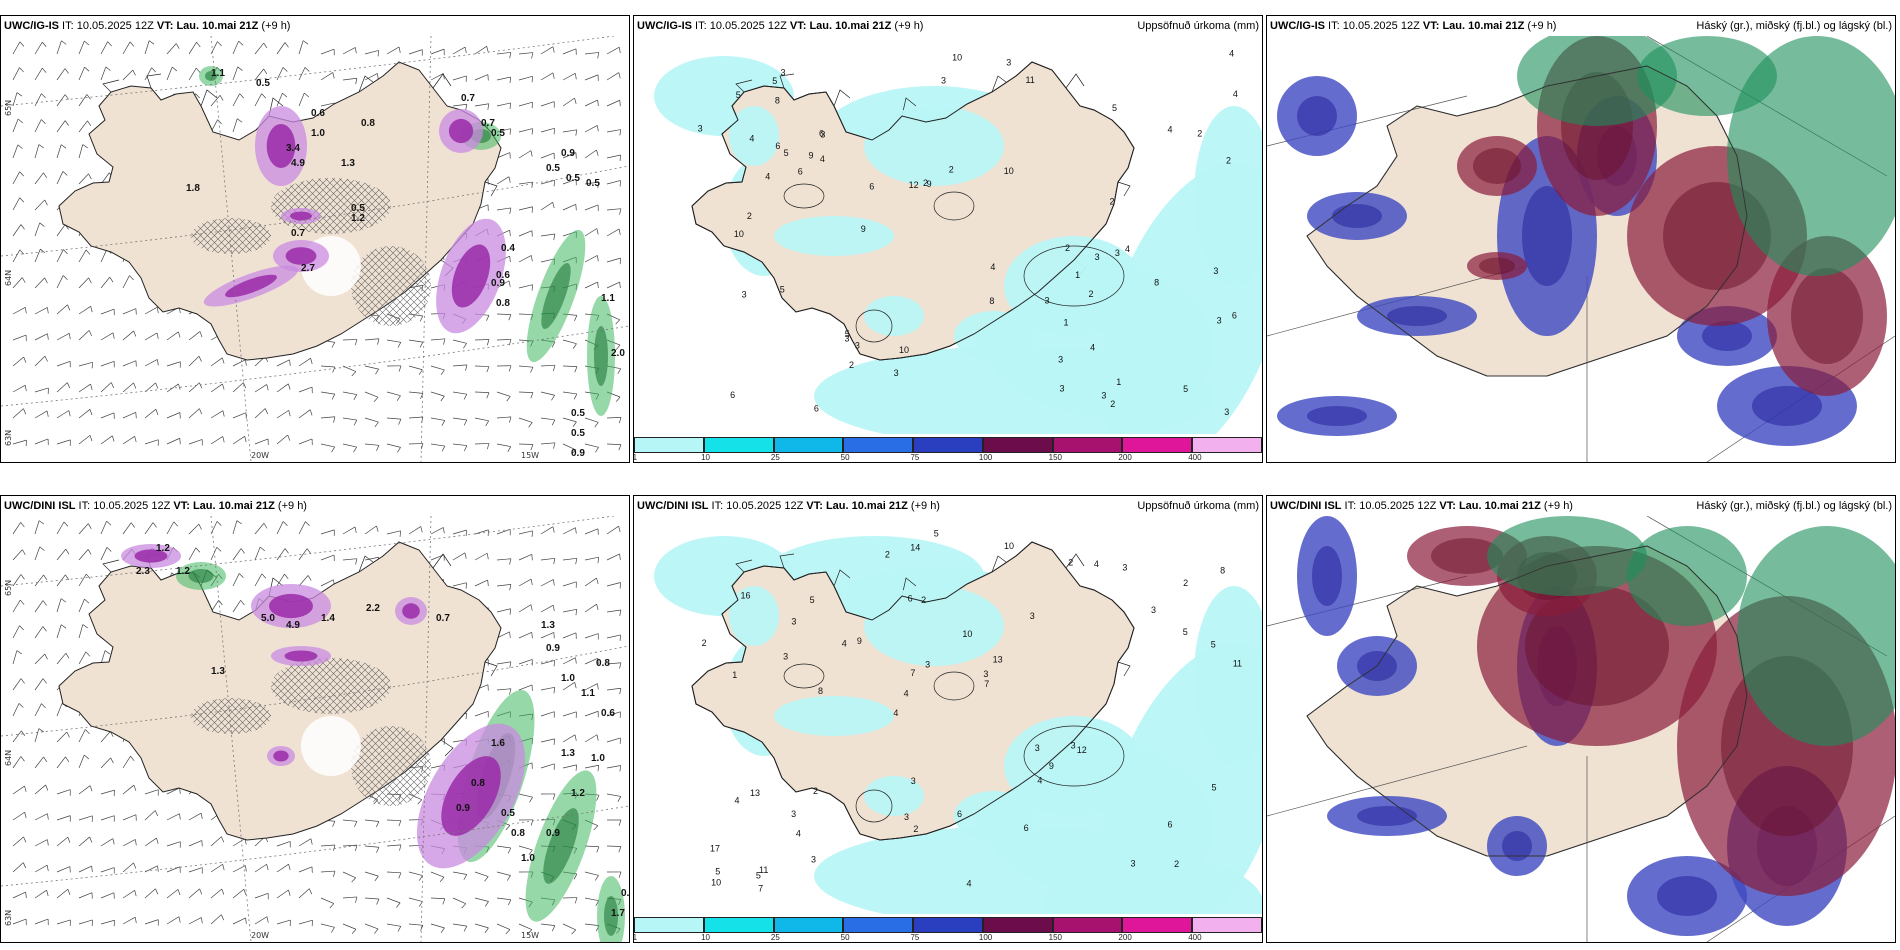 This screenshot has height=950, width=1900. What do you see at coordinates (1125, 457) in the screenshot?
I see `colorbar-tick: 200` at bounding box center [1125, 457].